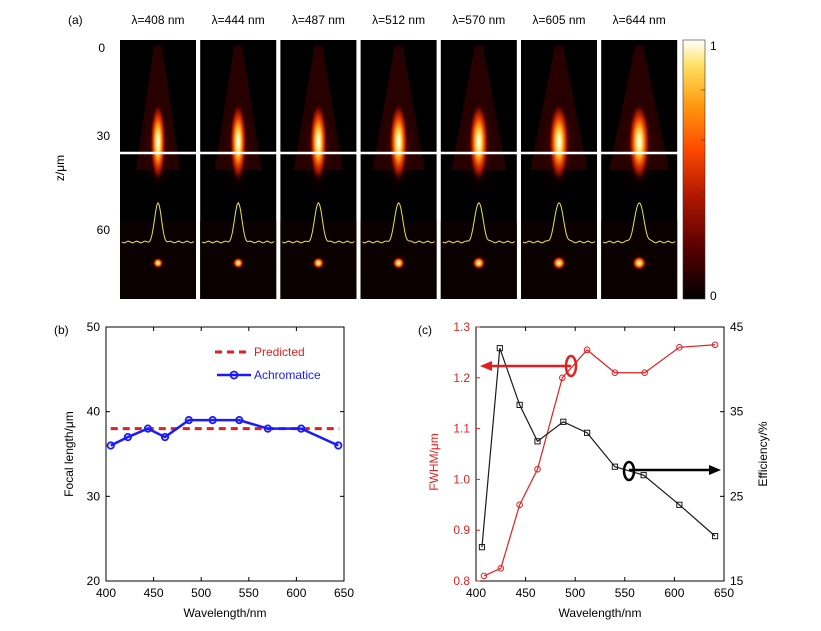 The height and width of the screenshot is (631, 821). Describe the element at coordinates (558, 20) in the screenshot. I see `wavelength-label: λ=605 nm` at that location.